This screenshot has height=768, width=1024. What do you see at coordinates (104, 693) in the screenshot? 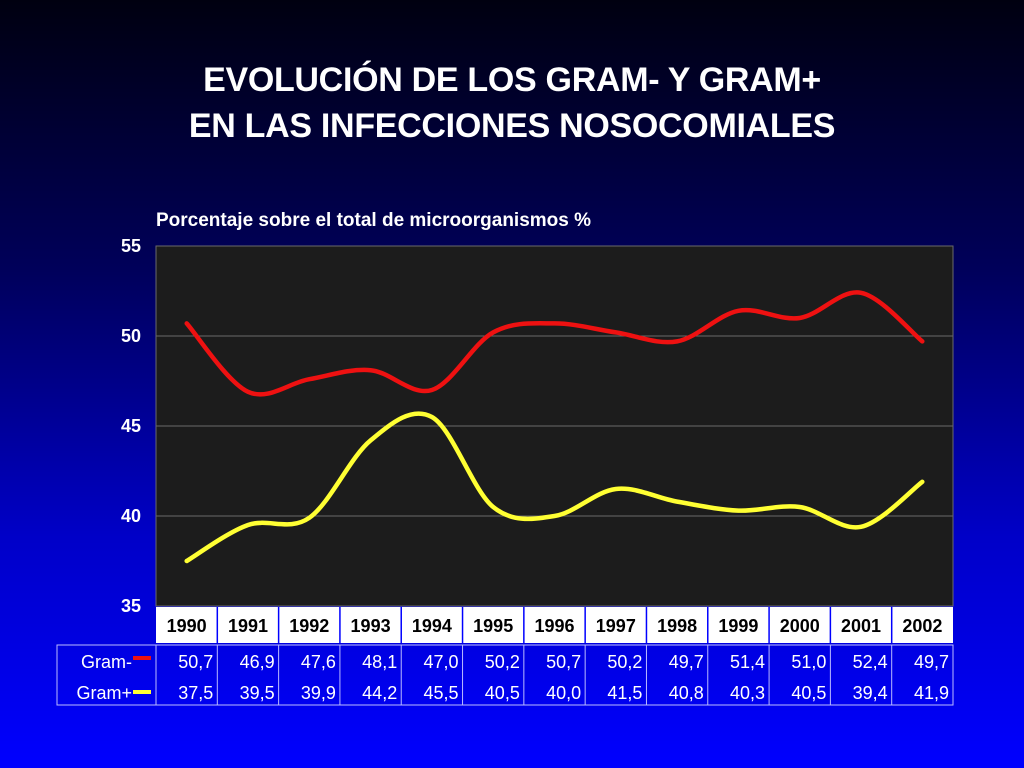
I see `legend-label-gram-pos: Gram+` at bounding box center [104, 693].